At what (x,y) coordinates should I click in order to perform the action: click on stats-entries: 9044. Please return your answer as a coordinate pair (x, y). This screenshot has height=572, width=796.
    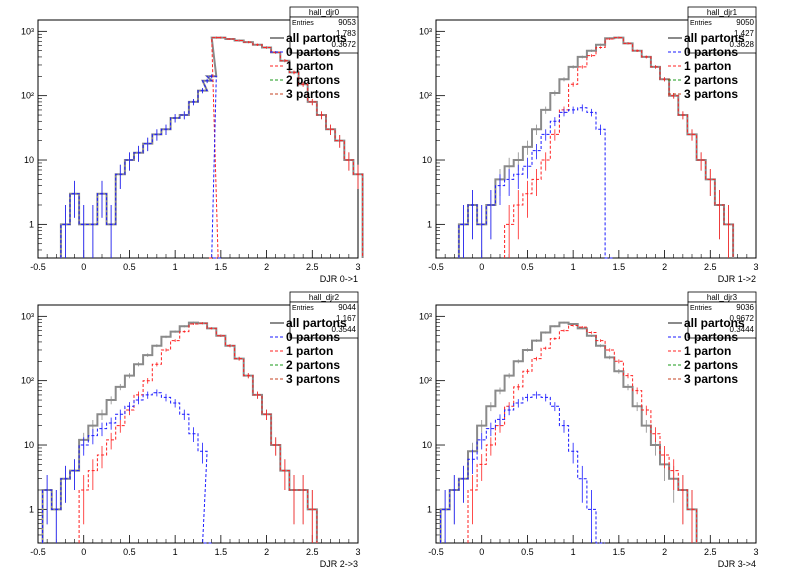
    Looking at the image, I should click on (347, 307).